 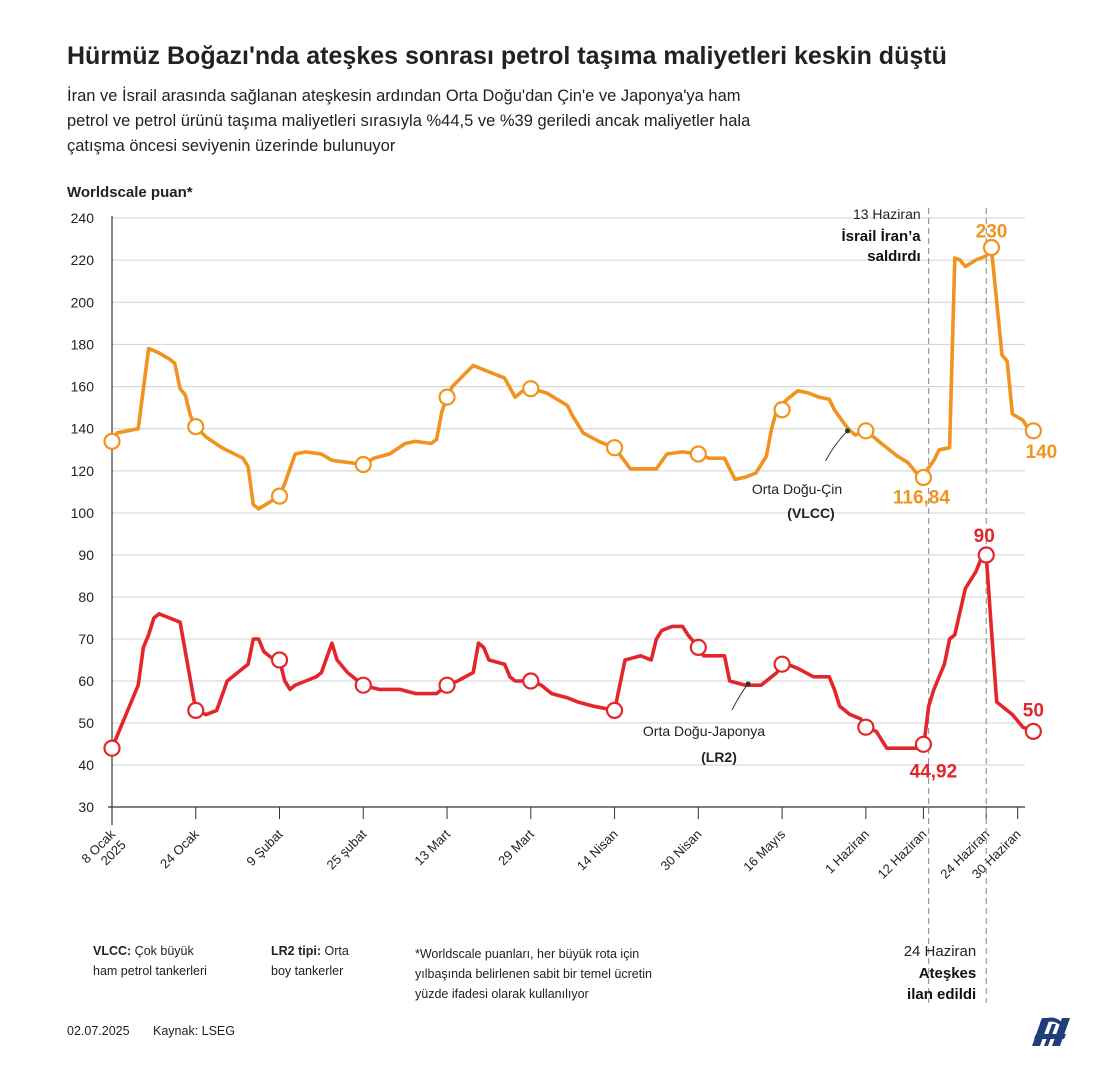 What do you see at coordinates (264, 847) in the screenshot?
I see `x-tick-label: 9 Şubat` at bounding box center [264, 847].